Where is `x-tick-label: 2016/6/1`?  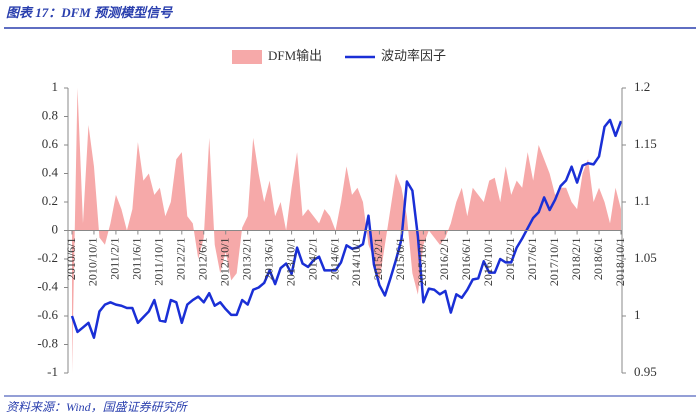 x-tick-label: 2016/6/1 is located at coordinates (466, 259).